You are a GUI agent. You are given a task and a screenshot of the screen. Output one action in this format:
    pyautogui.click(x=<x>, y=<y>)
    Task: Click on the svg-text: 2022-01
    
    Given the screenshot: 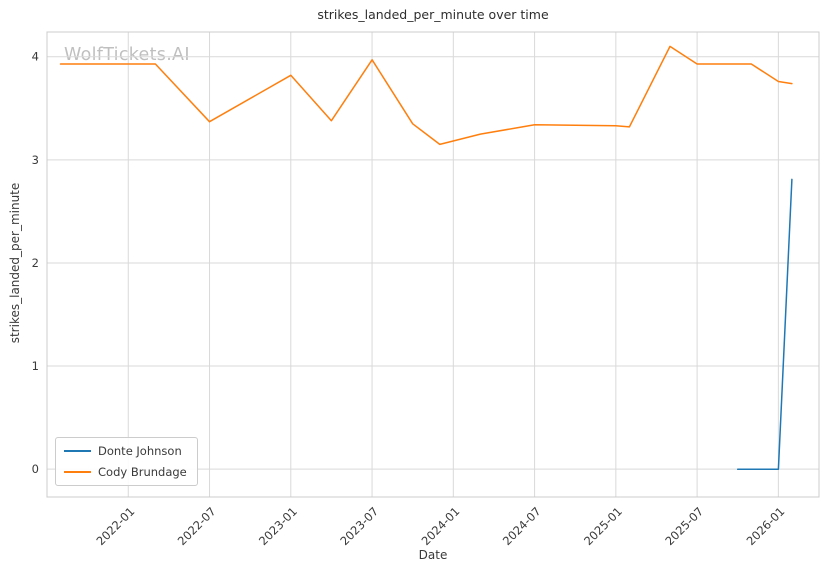 What is the action you would take?
    pyautogui.click(x=115, y=526)
    